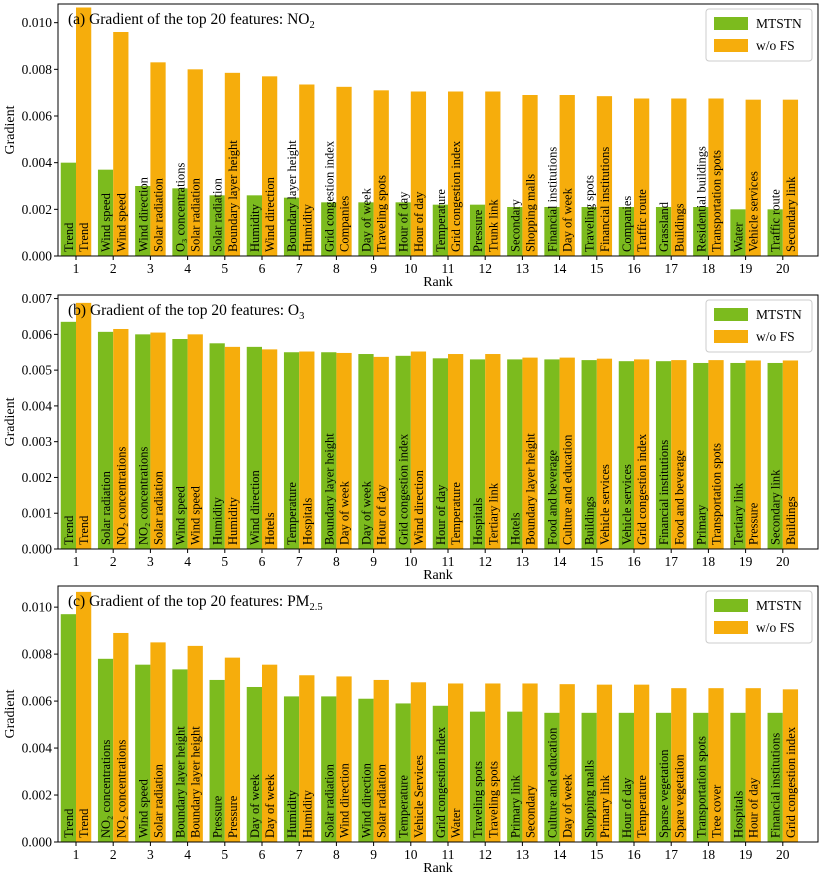 This screenshot has width=831, height=875. Describe the element at coordinates (776, 507) in the screenshot. I see `bar-label: Secondary link` at that location.